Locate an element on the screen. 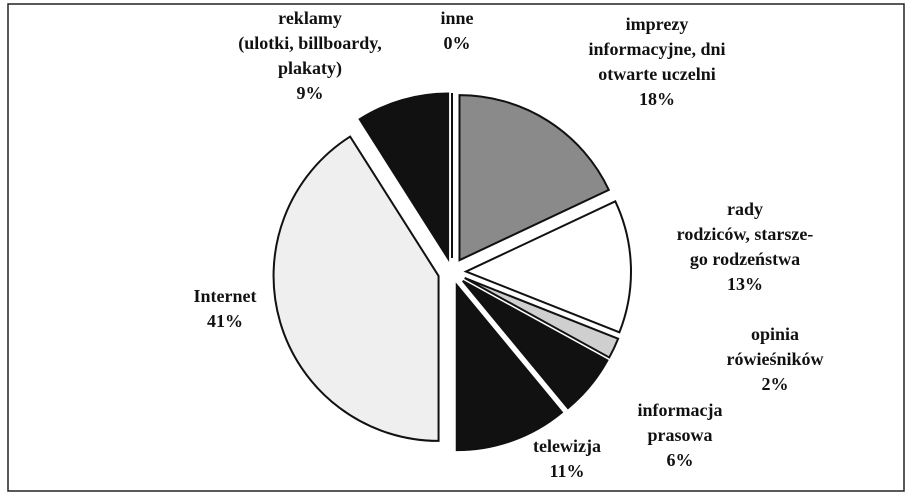 Image resolution: width=912 pixels, height=500 pixels. label-line: reklamy is located at coordinates (310, 18).